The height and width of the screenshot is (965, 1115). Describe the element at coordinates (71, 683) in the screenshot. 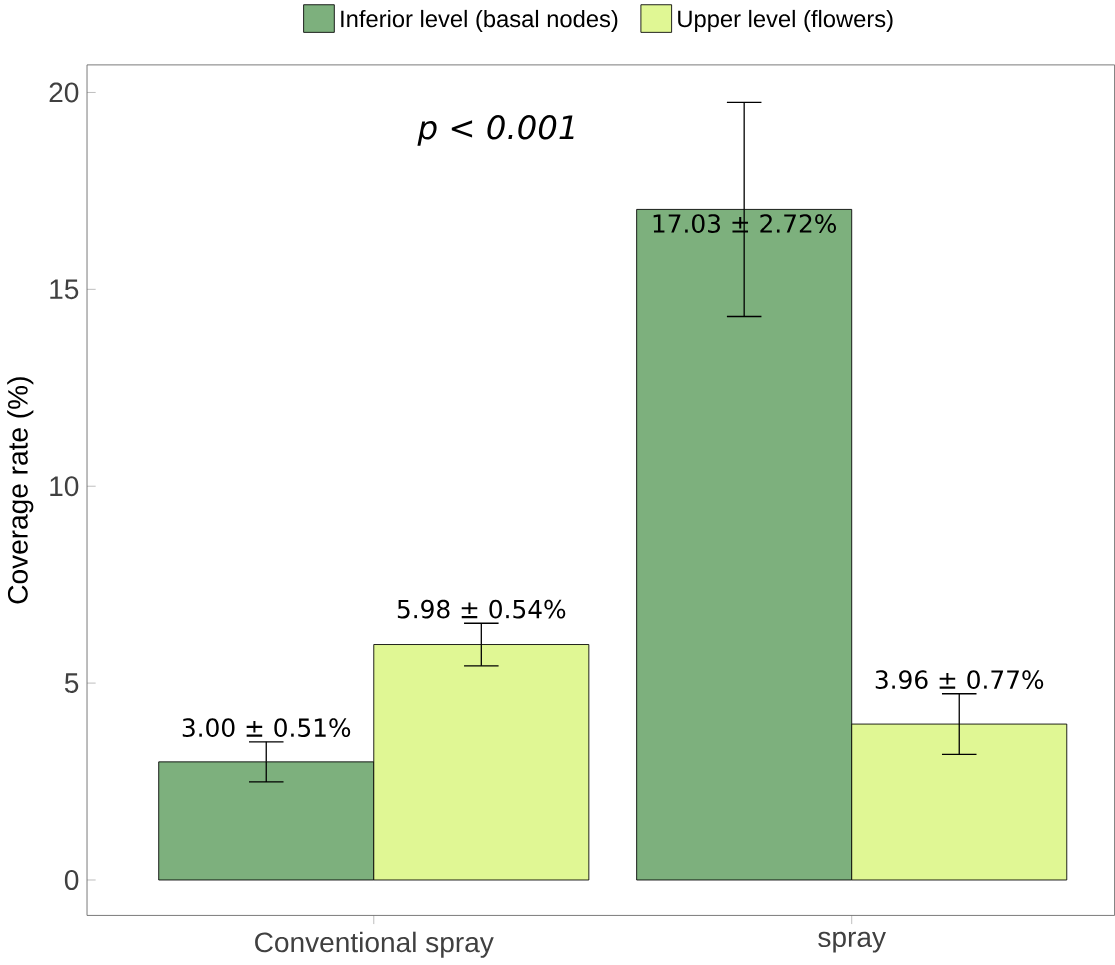

I see `y-tick-label: 5` at that location.